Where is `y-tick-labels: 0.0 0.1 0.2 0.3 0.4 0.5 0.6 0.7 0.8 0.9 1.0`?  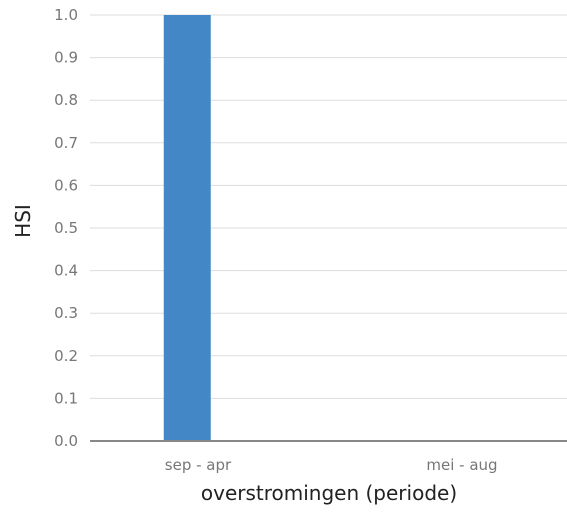 y-tick-labels: 0.0 0.1 0.2 0.3 0.4 0.5 0.6 0.7 0.8 0.9 1.0 is located at coordinates (66, 228).